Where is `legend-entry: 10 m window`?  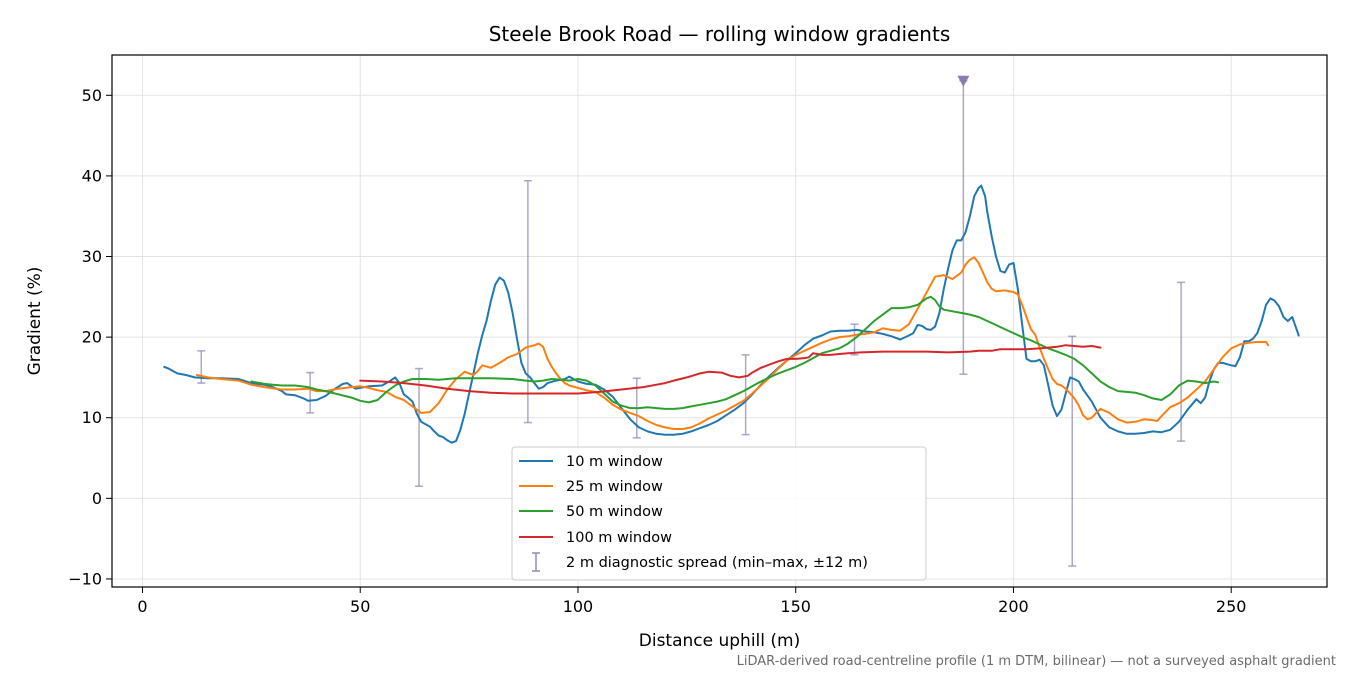
legend-entry: 10 m window is located at coordinates (614, 462).